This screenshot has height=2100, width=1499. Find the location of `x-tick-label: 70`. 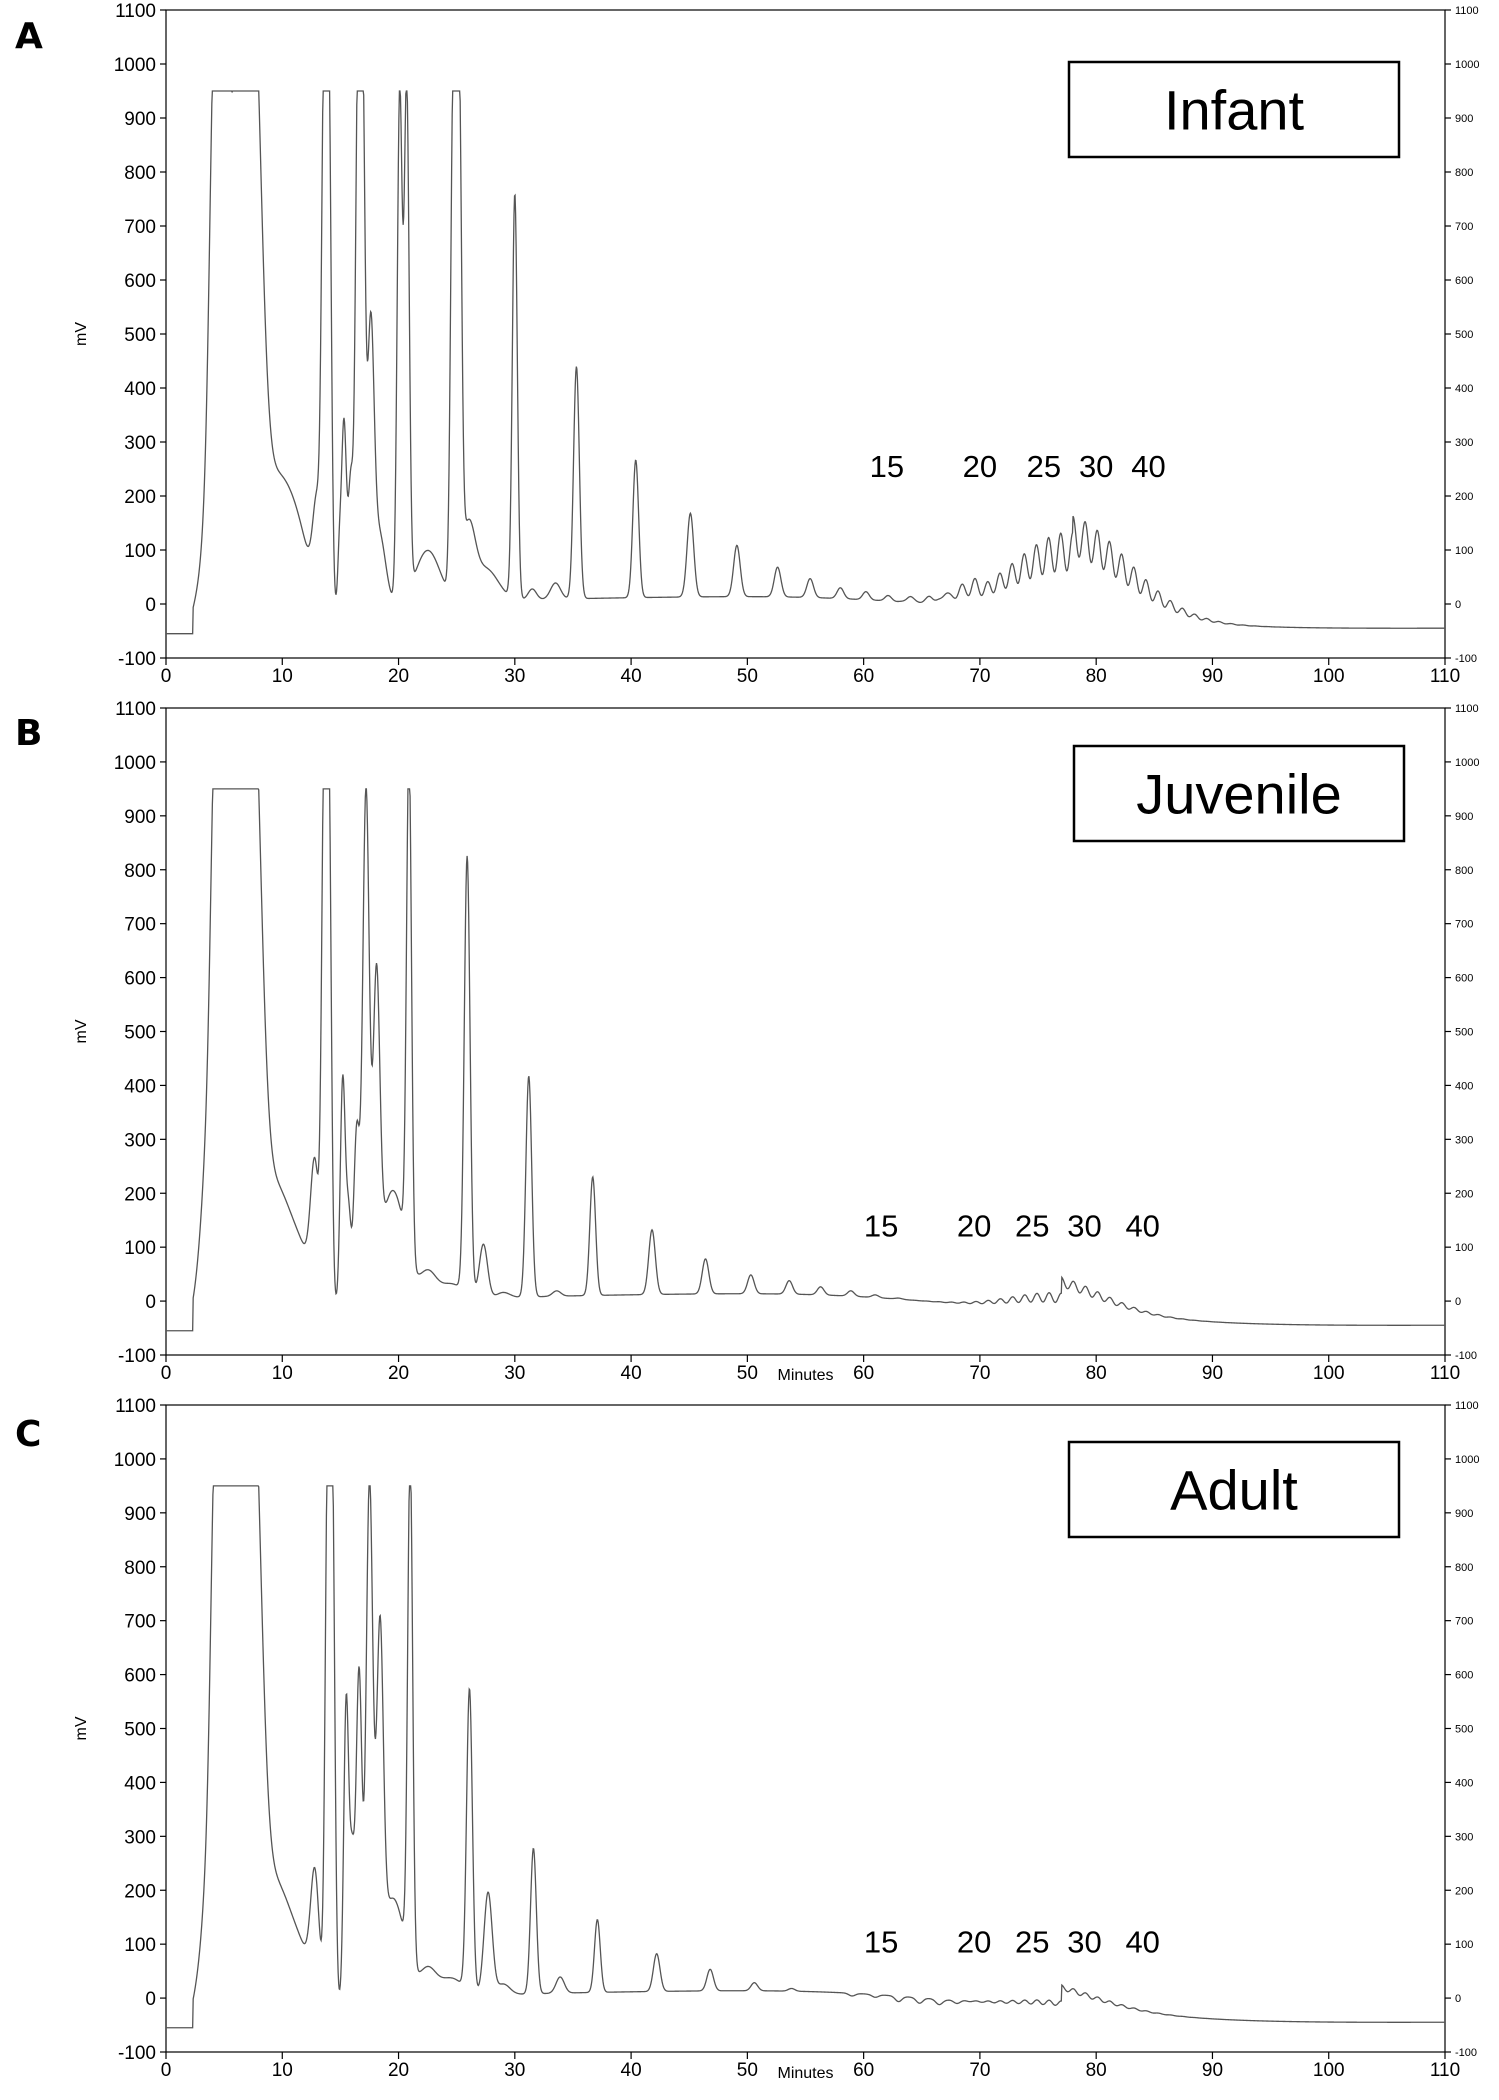

x-tick-label: 70 is located at coordinates (979, 676).